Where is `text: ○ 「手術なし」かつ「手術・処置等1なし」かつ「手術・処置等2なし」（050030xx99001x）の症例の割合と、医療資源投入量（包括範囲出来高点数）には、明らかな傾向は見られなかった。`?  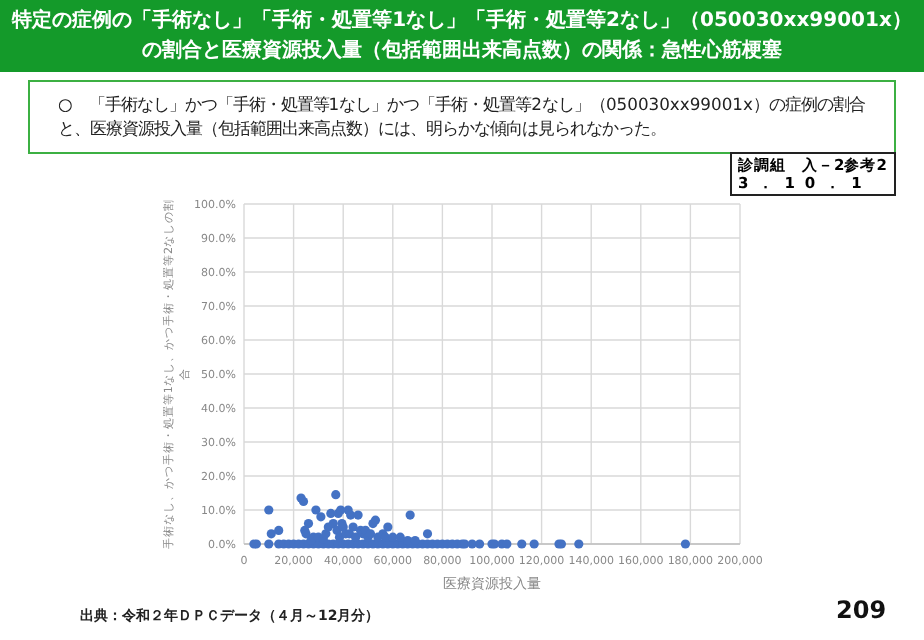
text: ○ 「手術なし」かつ「手術・処置等1なし」かつ「手術・処置等2なし」（050030xx99001x）の症例の割合と、医療資源投入量（包括範囲出来高点数）には、明らかな傾向は見られなかった。 is located at coordinates (462, 117).